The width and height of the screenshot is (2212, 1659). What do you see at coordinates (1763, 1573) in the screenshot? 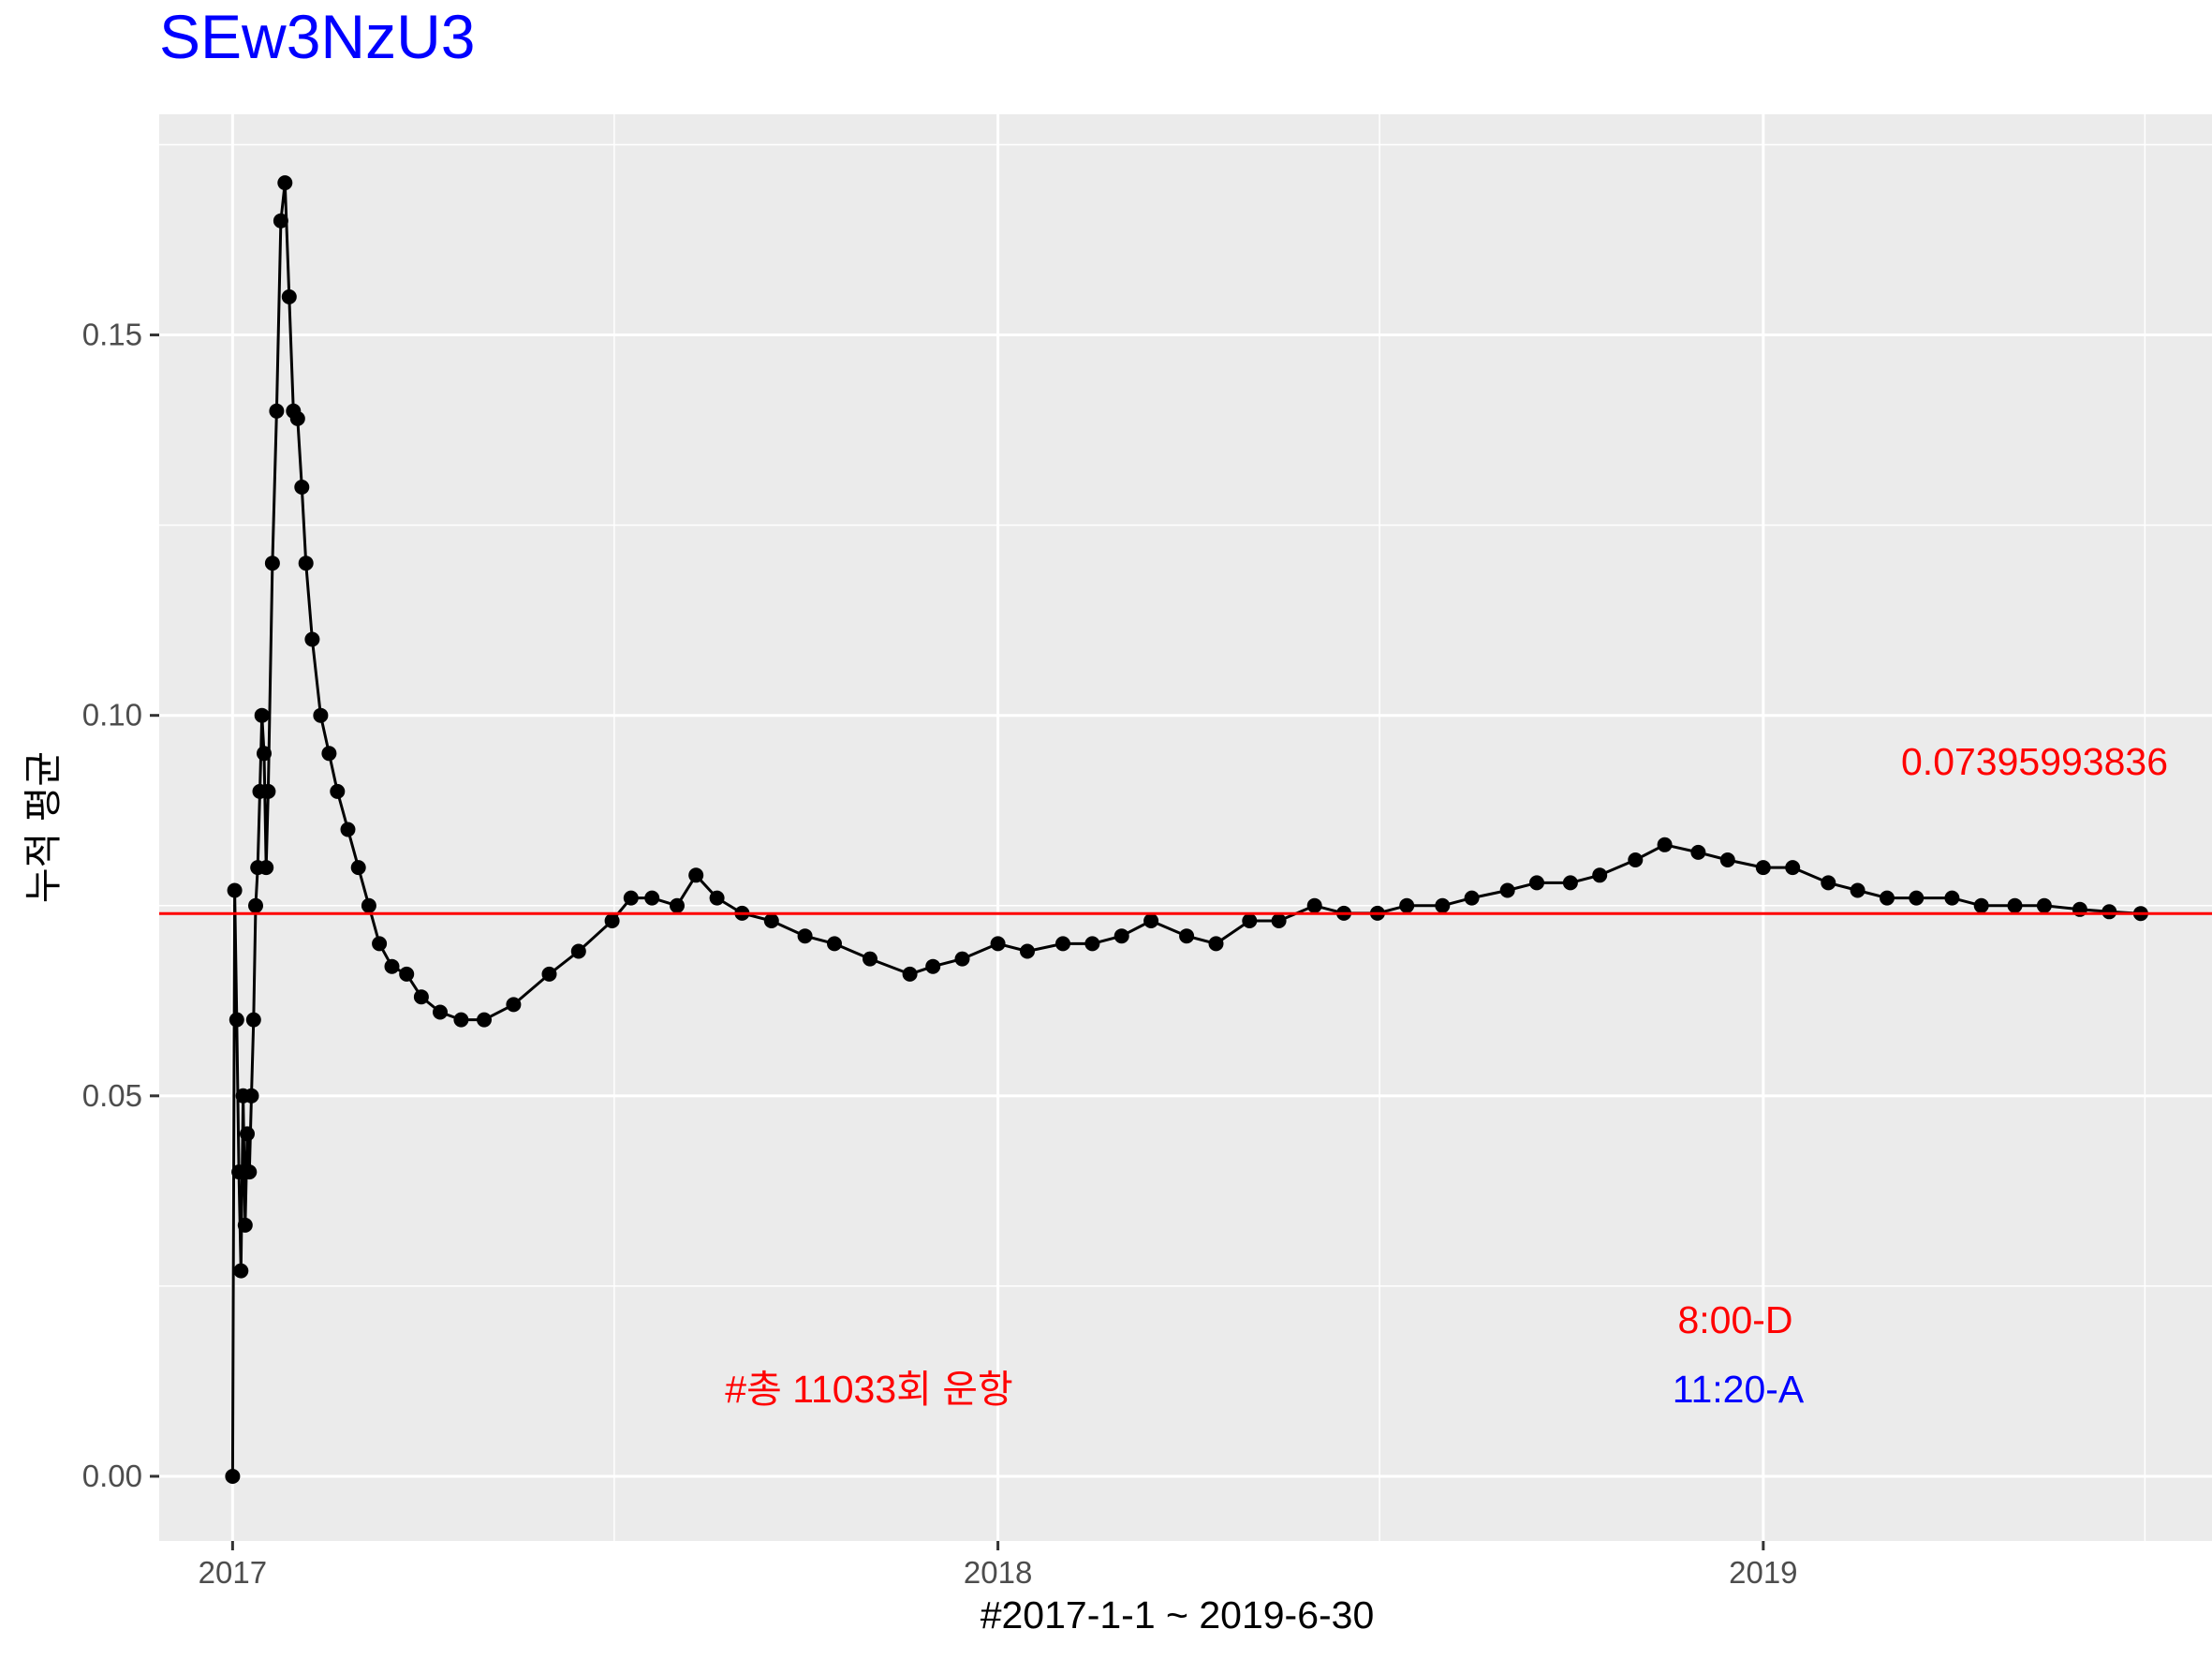
I see `x-tick-label: 2019` at bounding box center [1763, 1573].